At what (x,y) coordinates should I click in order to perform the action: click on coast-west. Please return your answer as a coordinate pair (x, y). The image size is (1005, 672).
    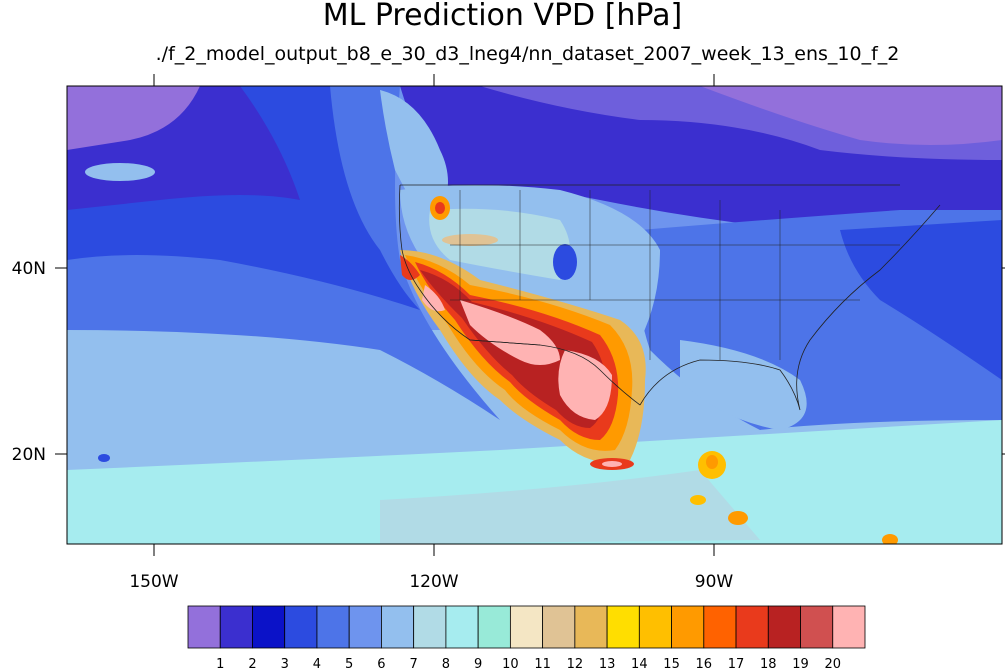
    Looking at the image, I should click on (519, 295).